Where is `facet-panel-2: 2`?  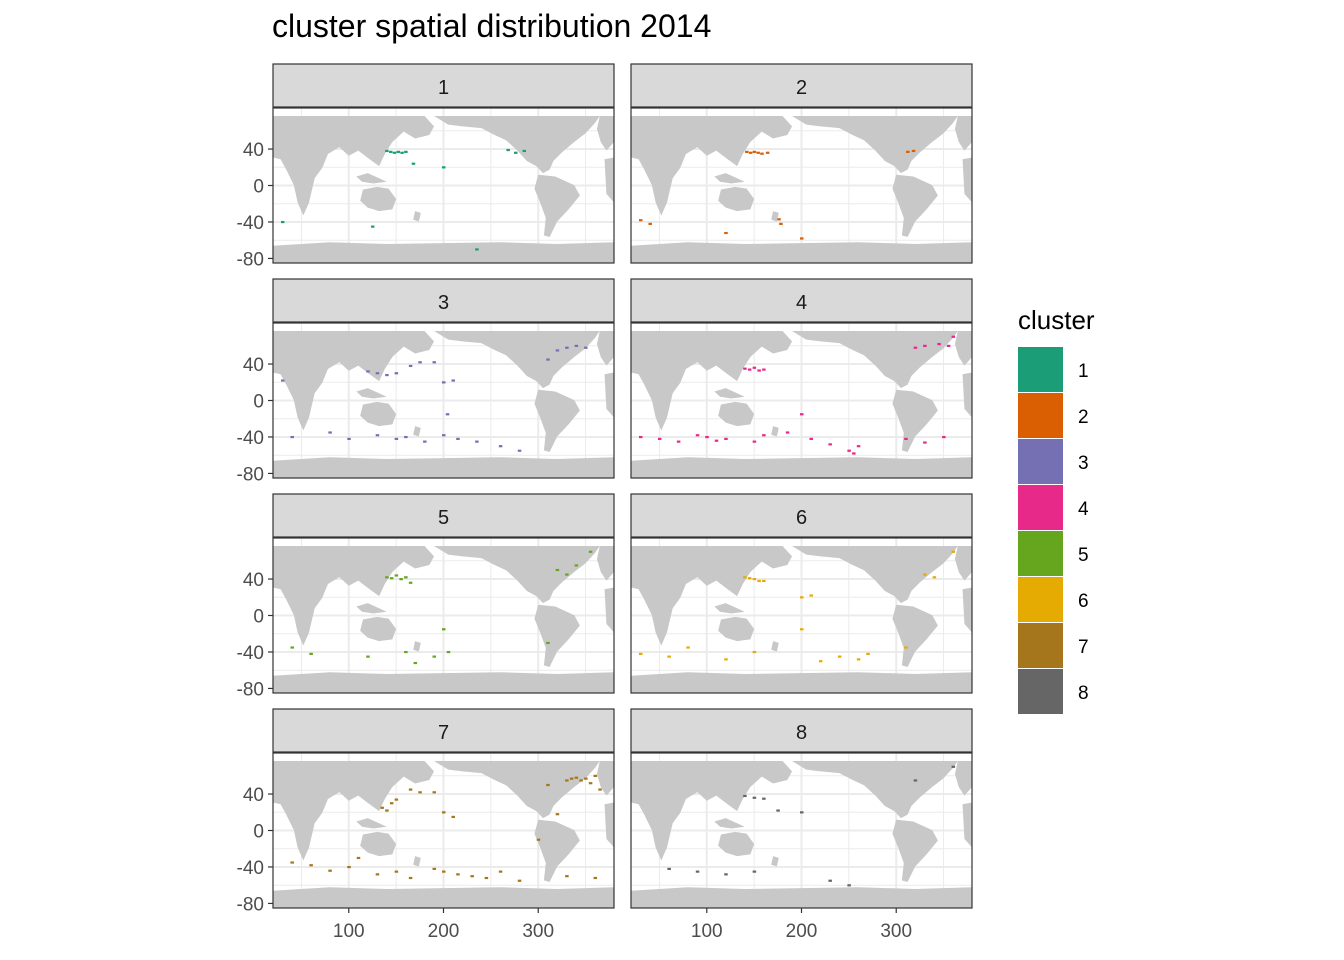
facet-panel-2: 2 is located at coordinates (801, 163).